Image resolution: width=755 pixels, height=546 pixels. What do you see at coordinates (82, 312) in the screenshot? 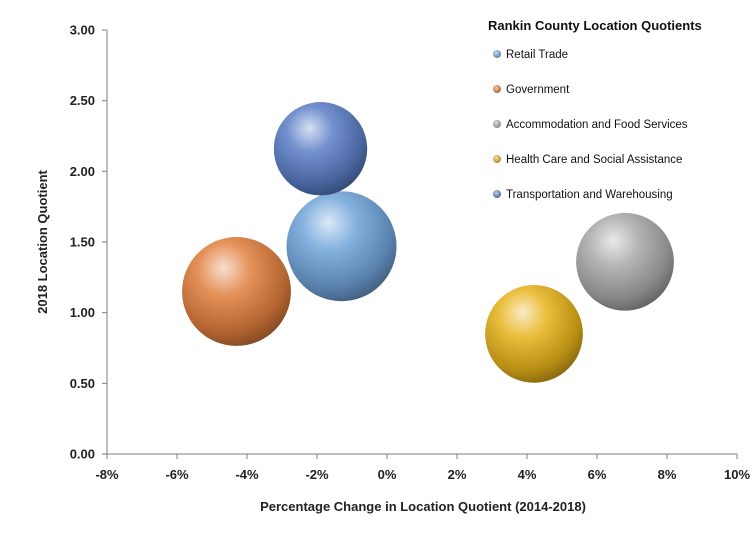
I see `y-tick-label: 1.00` at bounding box center [82, 312].